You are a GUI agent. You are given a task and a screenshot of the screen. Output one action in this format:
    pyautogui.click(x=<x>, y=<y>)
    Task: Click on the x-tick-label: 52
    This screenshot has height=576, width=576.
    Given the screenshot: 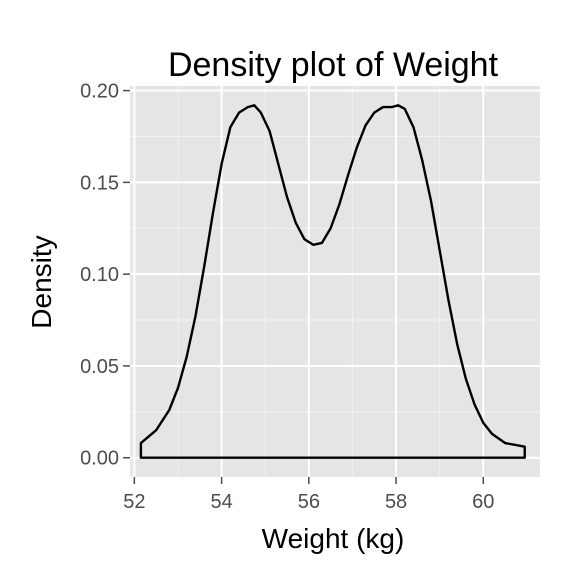 What is the action you would take?
    pyautogui.click(x=134, y=502)
    